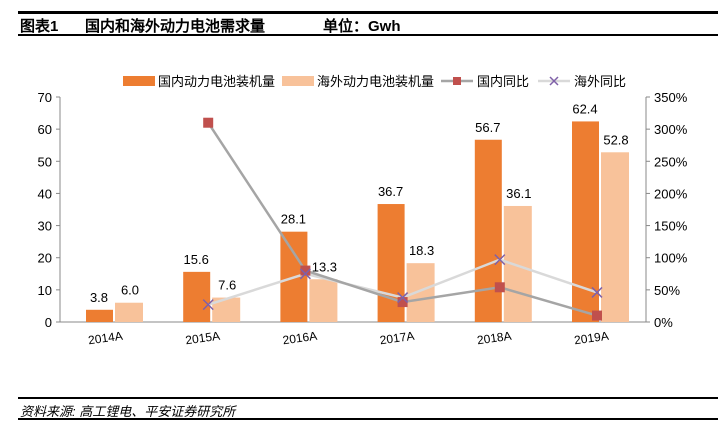  I want to click on right-tick-label: 50%, so click(667, 290).